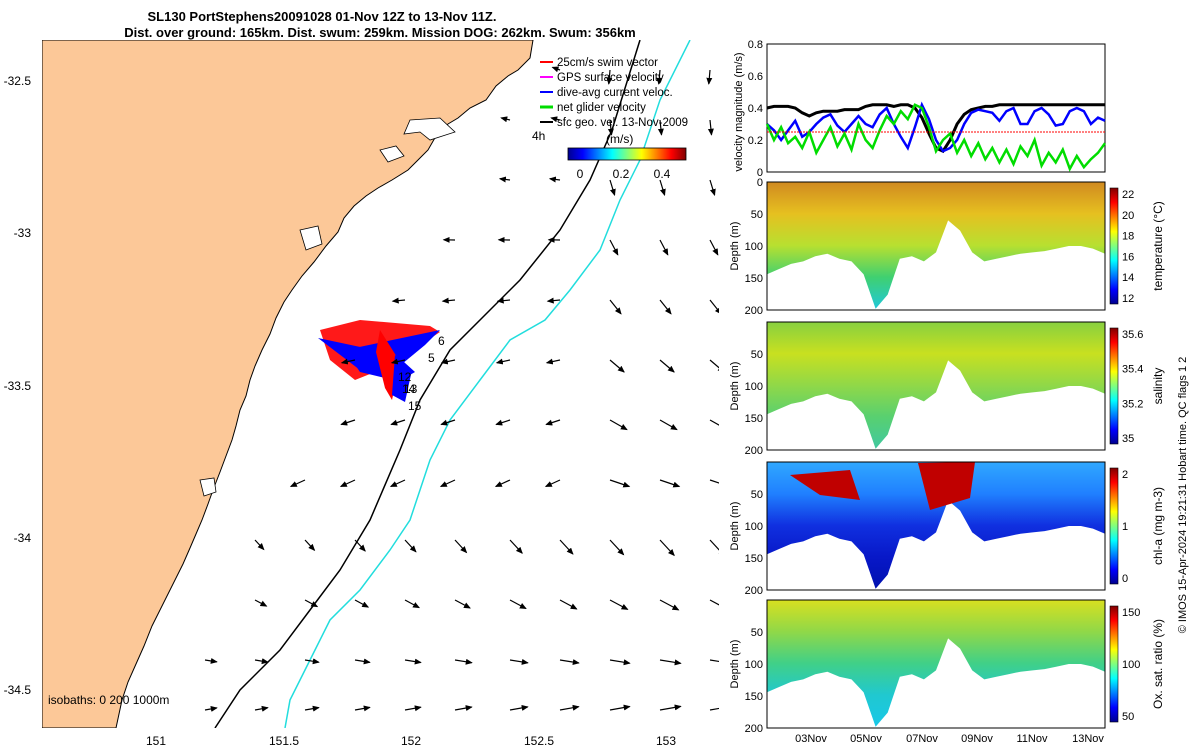 The image size is (1200, 750). What do you see at coordinates (735, 246) in the screenshot?
I see `temperature-ylabel: Depth (m)` at bounding box center [735, 246].